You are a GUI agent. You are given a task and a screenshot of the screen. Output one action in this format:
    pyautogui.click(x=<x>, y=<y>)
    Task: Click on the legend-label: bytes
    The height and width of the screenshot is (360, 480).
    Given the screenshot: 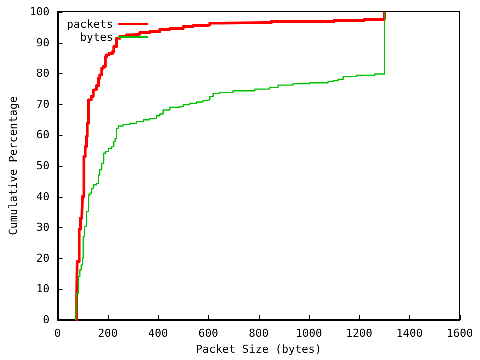 What is the action you would take?
    pyautogui.click(x=97, y=37)
    